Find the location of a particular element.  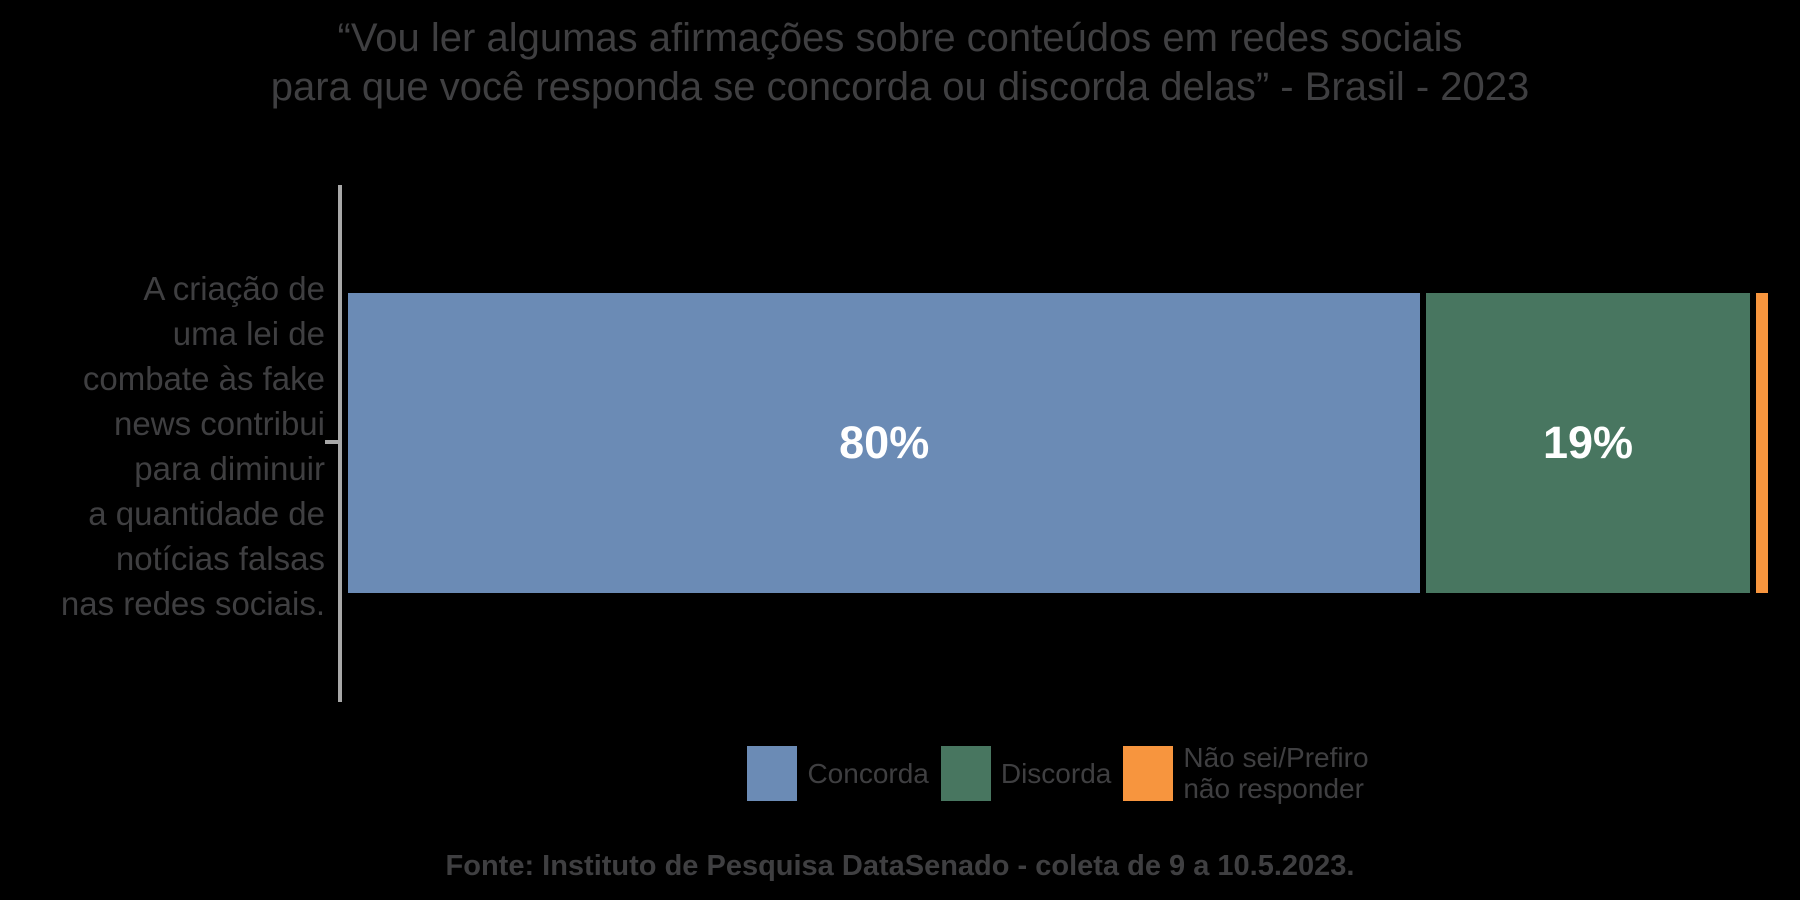

legend-item-concorda: Concorda is located at coordinates (838, 773).